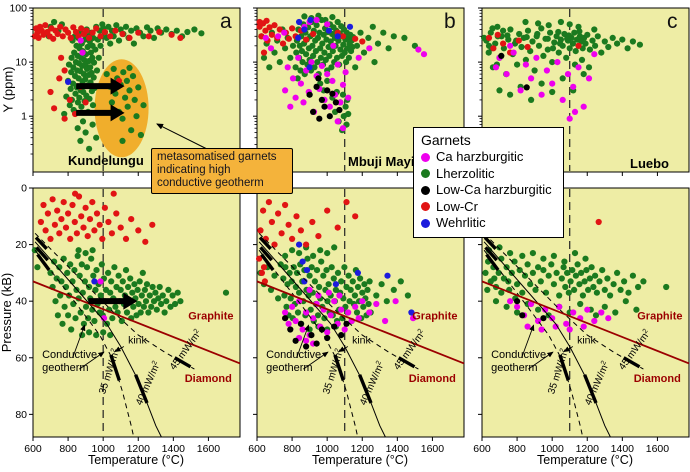 The image size is (690, 472). Describe the element at coordinates (425, 223) in the screenshot. I see `blue-dot-icon` at that location.